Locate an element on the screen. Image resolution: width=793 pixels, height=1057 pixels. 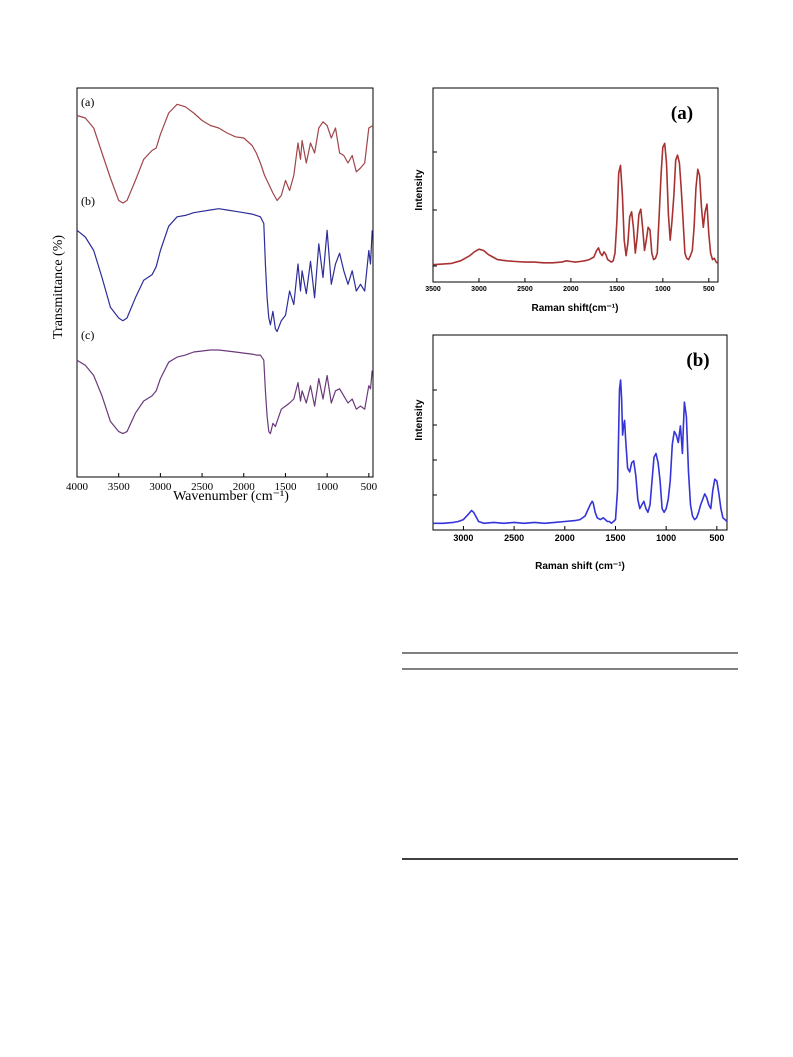
ftir-x-axis-label: Wavenumber (cm⁻¹) is located at coordinates (231, 496).